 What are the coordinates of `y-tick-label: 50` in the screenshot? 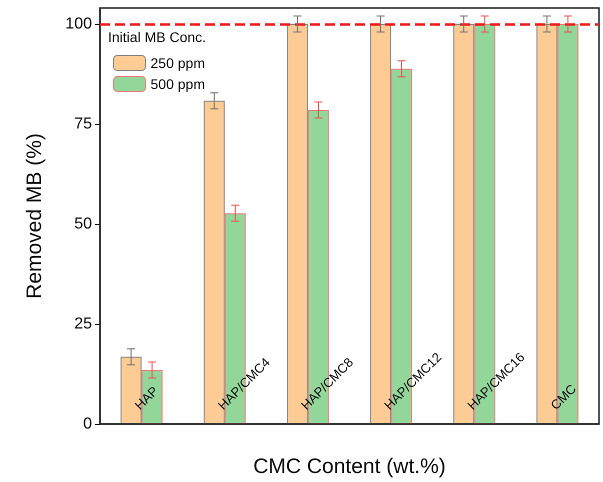 It's located at (83, 224).